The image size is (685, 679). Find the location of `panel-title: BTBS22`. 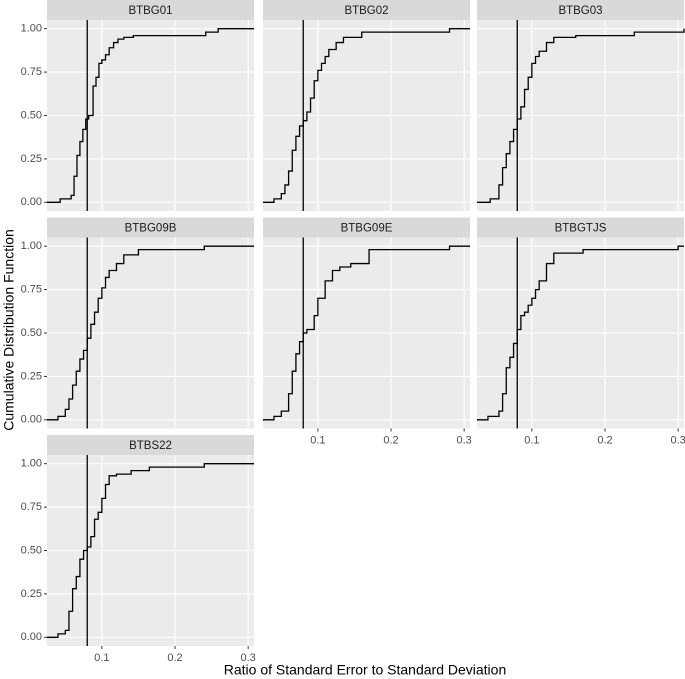

panel-title: BTBS22 is located at coordinates (150, 446).